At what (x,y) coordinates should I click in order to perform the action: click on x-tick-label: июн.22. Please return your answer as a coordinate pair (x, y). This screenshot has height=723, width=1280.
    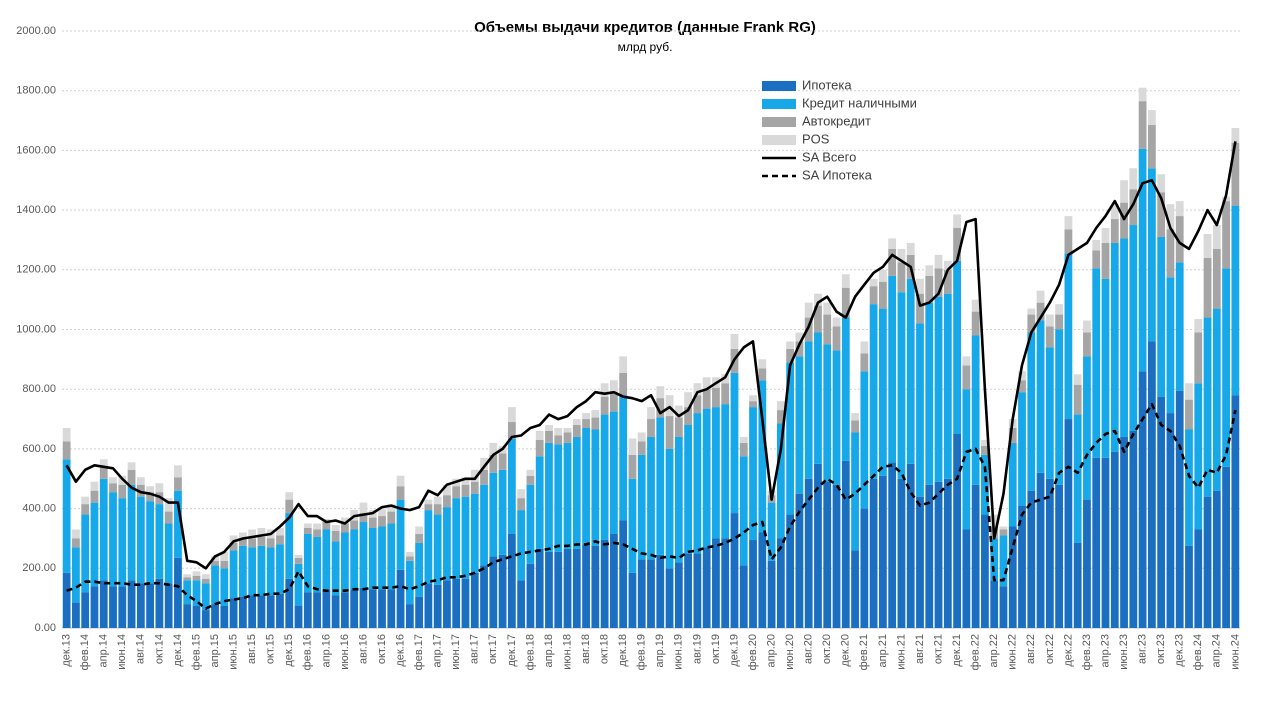
    Looking at the image, I should click on (1013, 652).